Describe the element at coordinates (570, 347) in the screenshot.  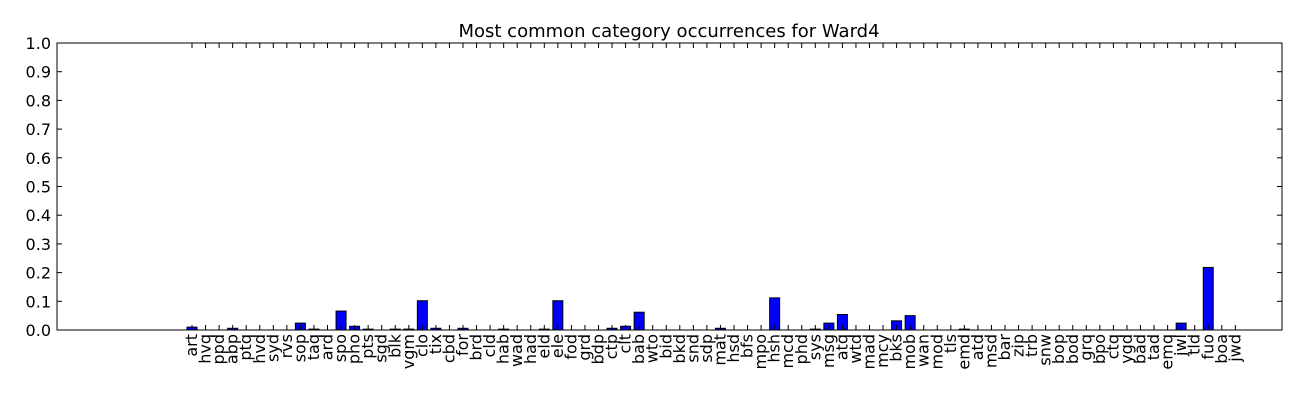
I see `x-tick-label: fod` at that location.